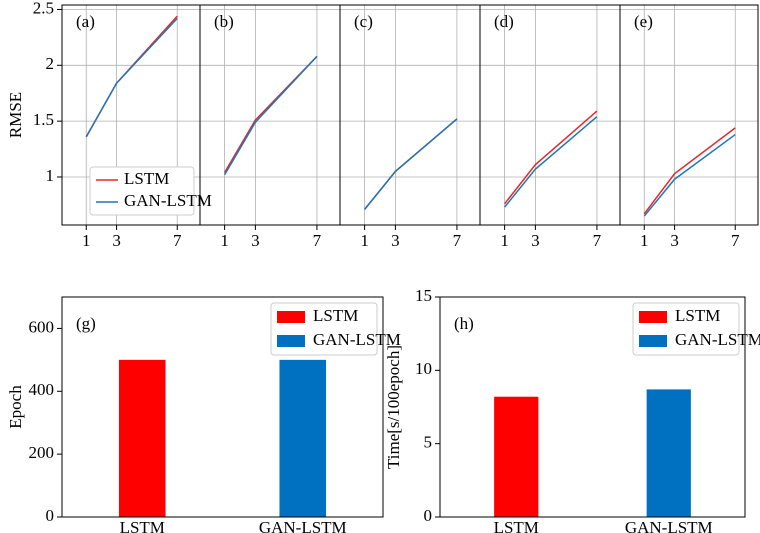 Image resolution: width=760 pixels, height=533 pixels. I want to click on legend-box, so click(142, 191).